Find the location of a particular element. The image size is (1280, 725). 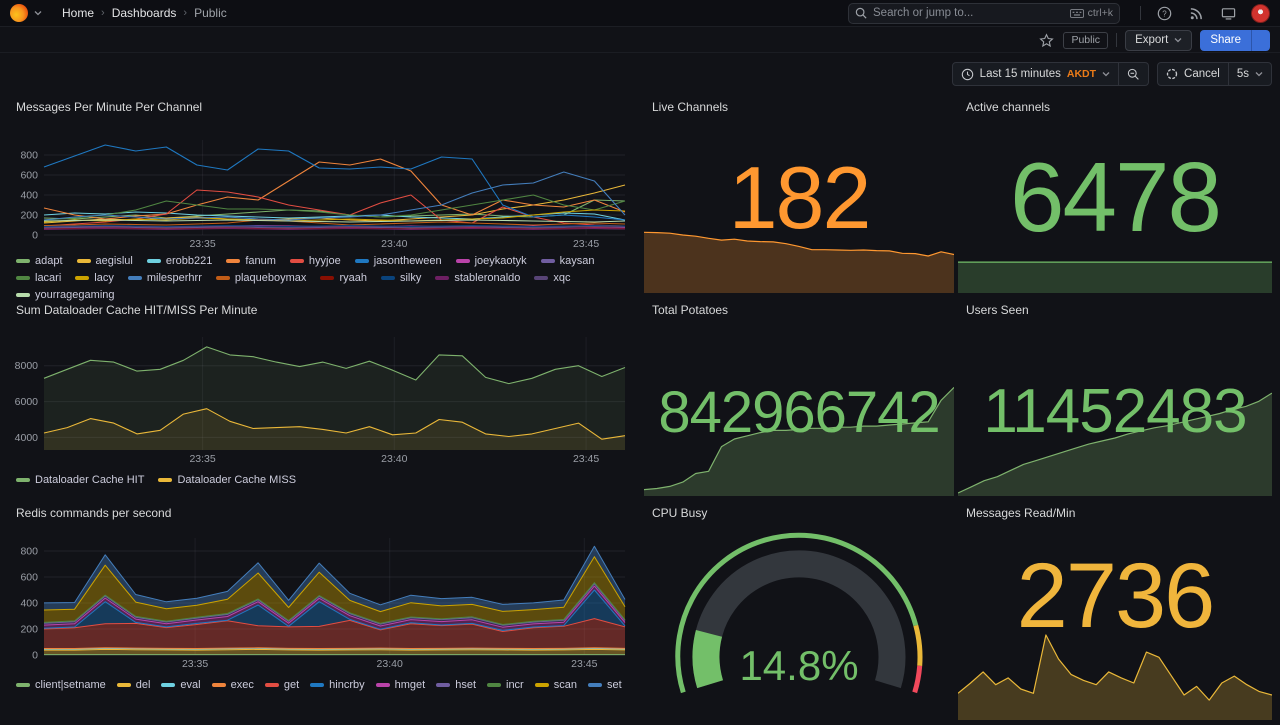

legend-item-fanum: fanum is located at coordinates (251, 261).